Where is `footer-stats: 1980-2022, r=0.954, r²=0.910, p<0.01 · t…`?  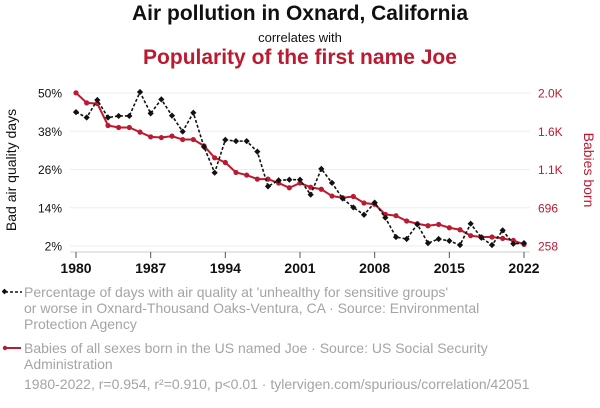
footer-stats: 1980-2022, r=0.954, r²=0.910, p<0.01 · t… is located at coordinates (277, 384).